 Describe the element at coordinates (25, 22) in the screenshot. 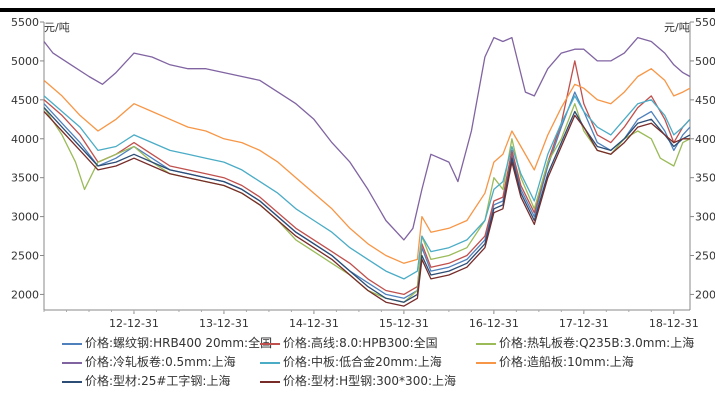

I see `y-tick-label-left: 5500` at that location.